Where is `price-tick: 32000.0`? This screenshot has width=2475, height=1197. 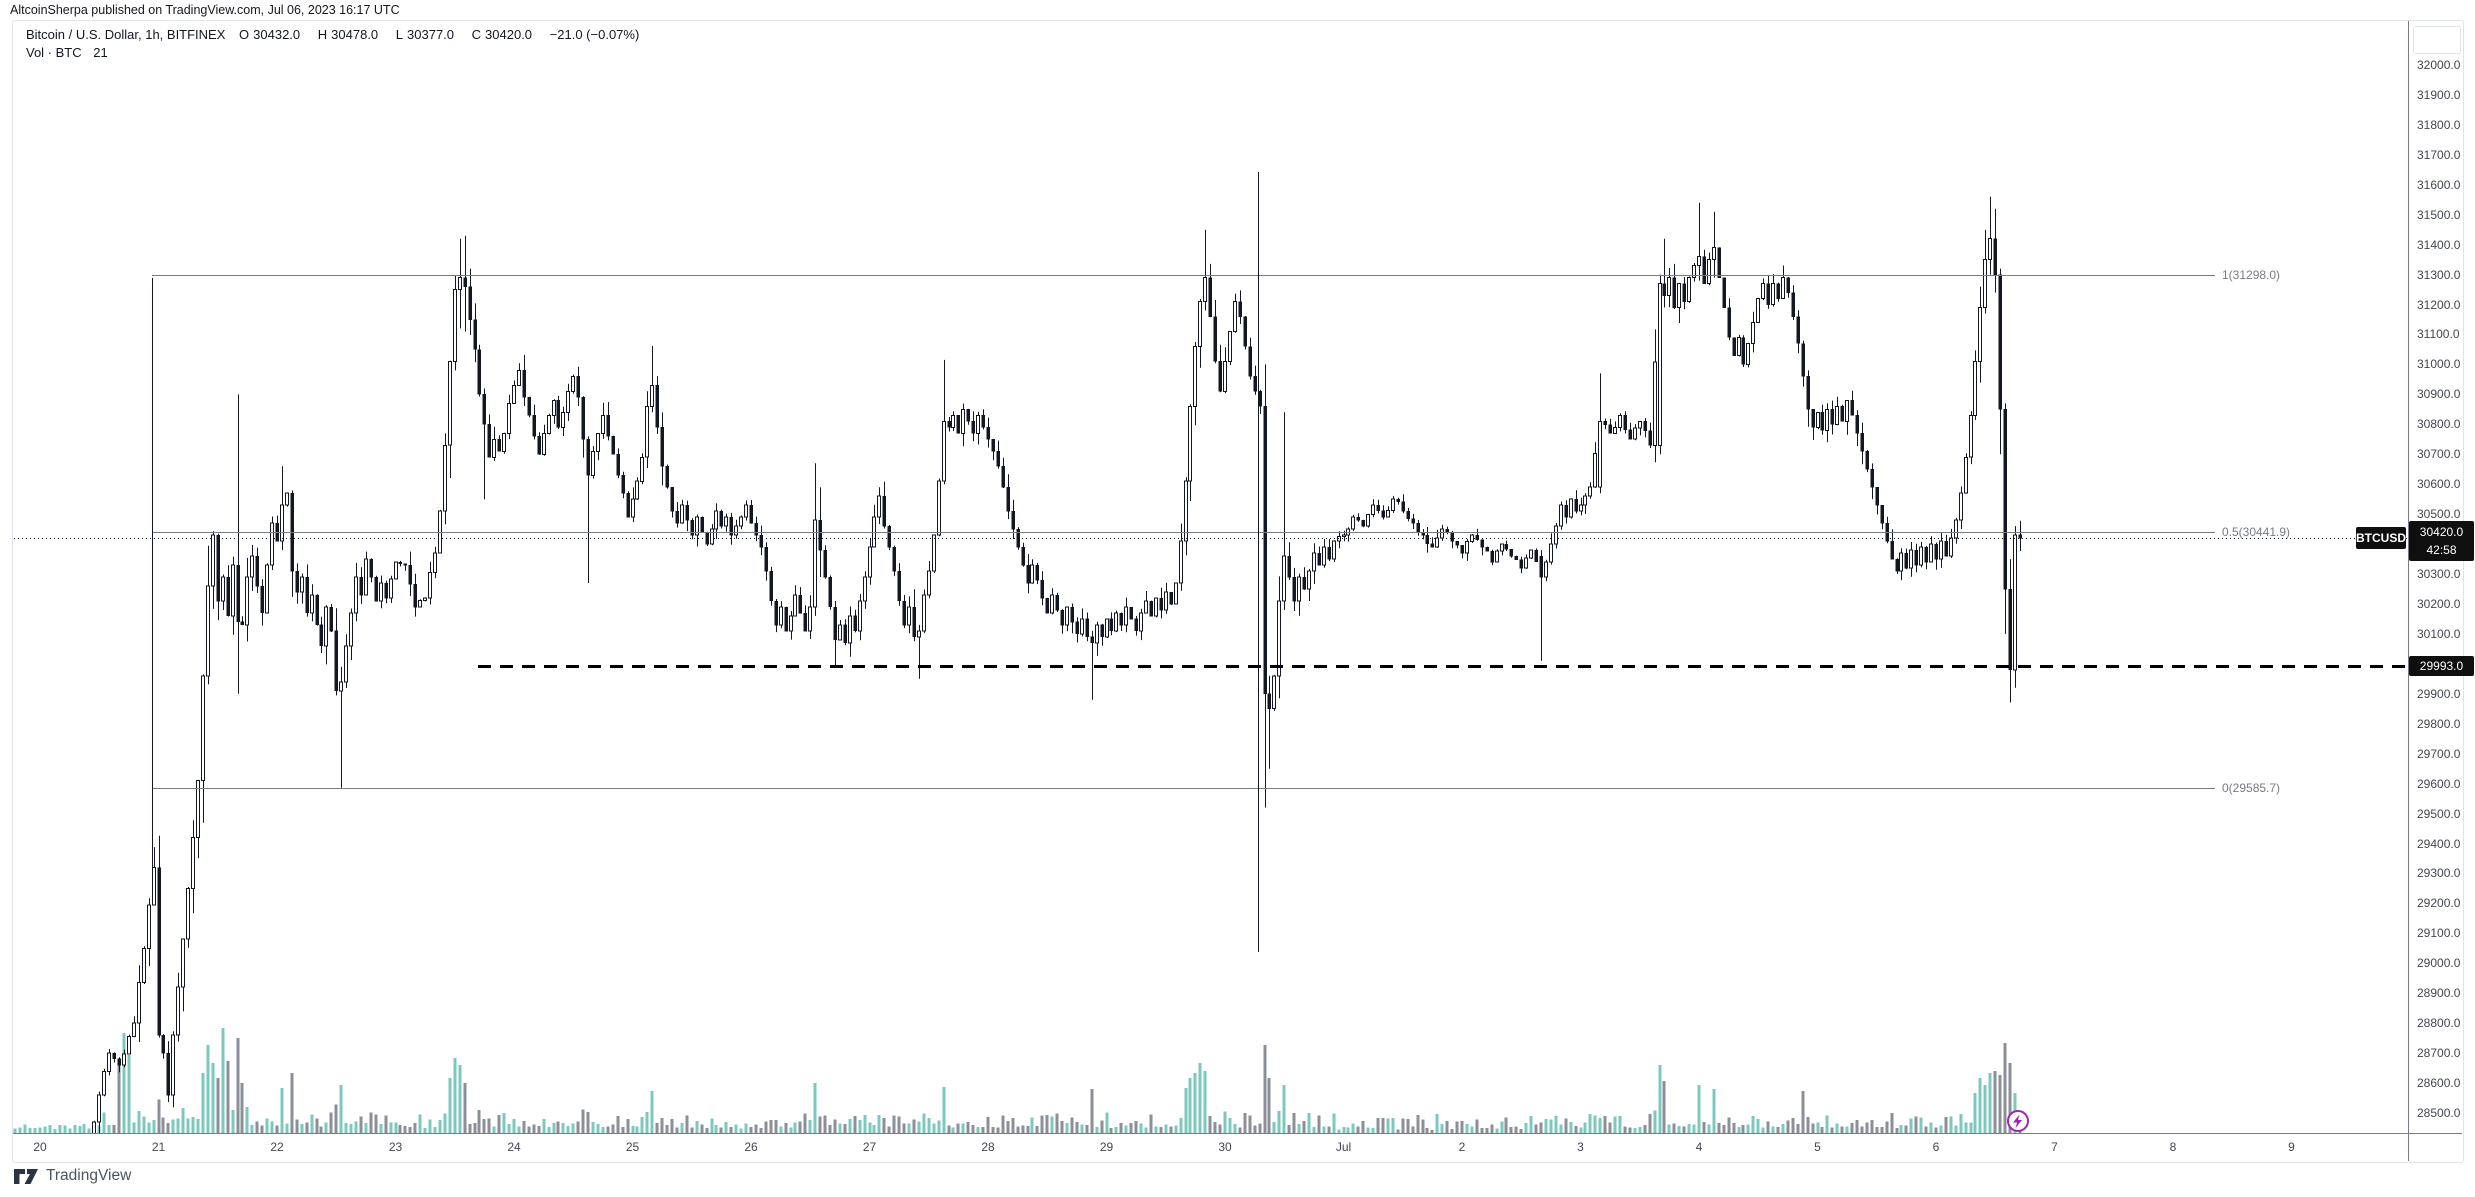 price-tick: 32000.0 is located at coordinates (2439, 65).